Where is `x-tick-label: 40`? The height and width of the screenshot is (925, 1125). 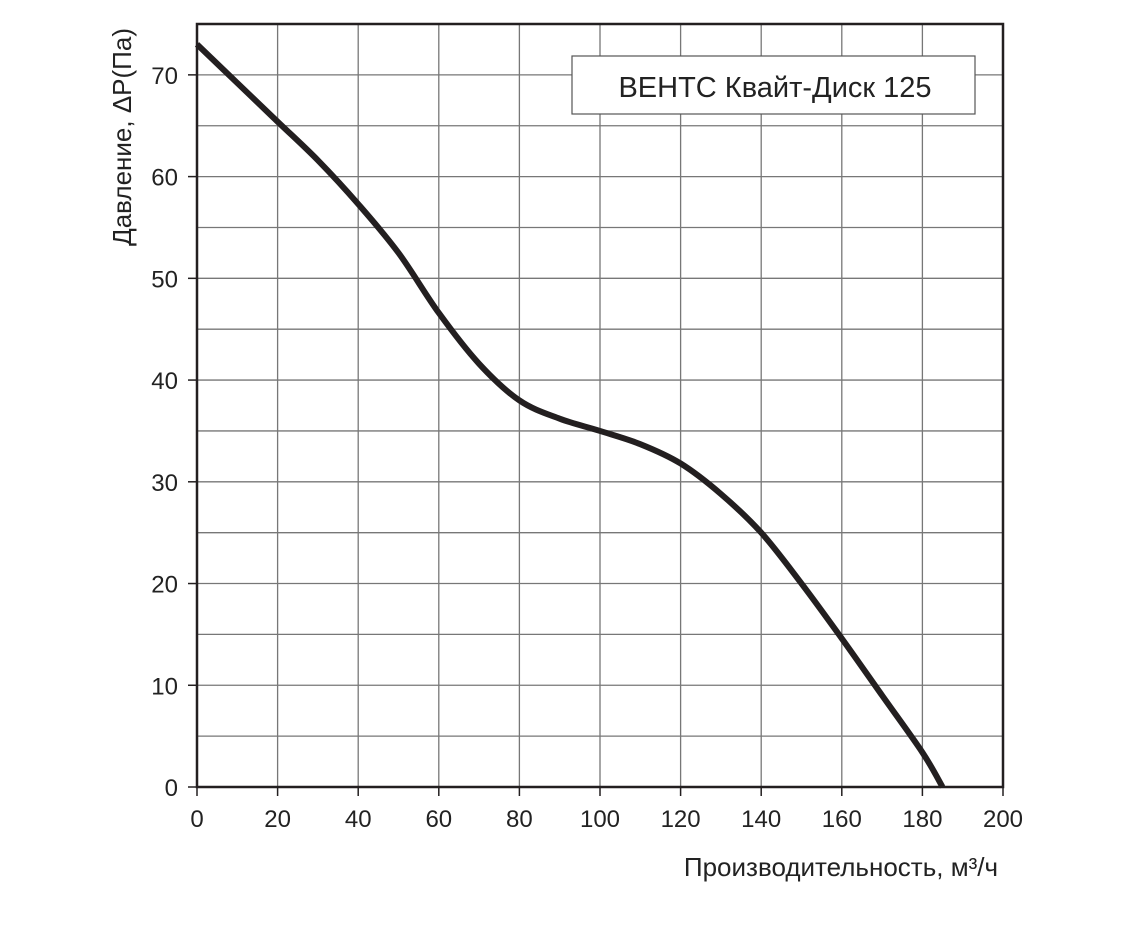
x-tick-label: 40 is located at coordinates (358, 819).